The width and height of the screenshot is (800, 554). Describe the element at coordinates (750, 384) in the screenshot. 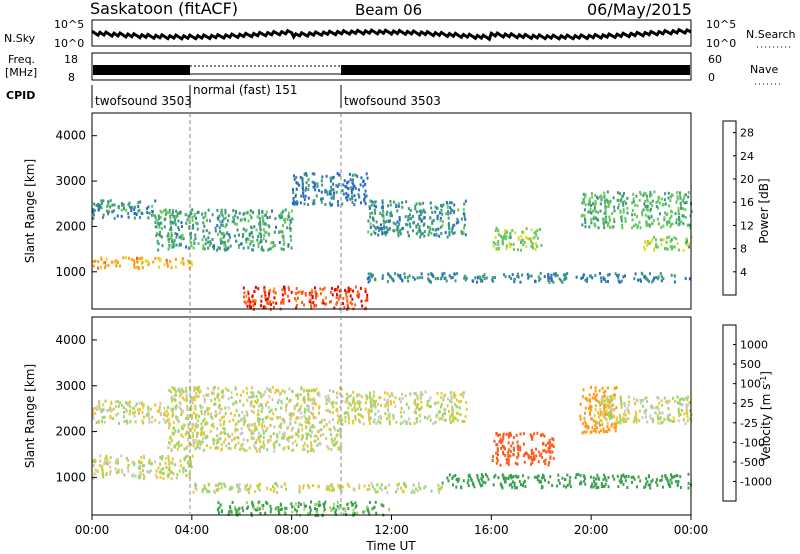

I see `colorbar-tick-label: 100` at that location.